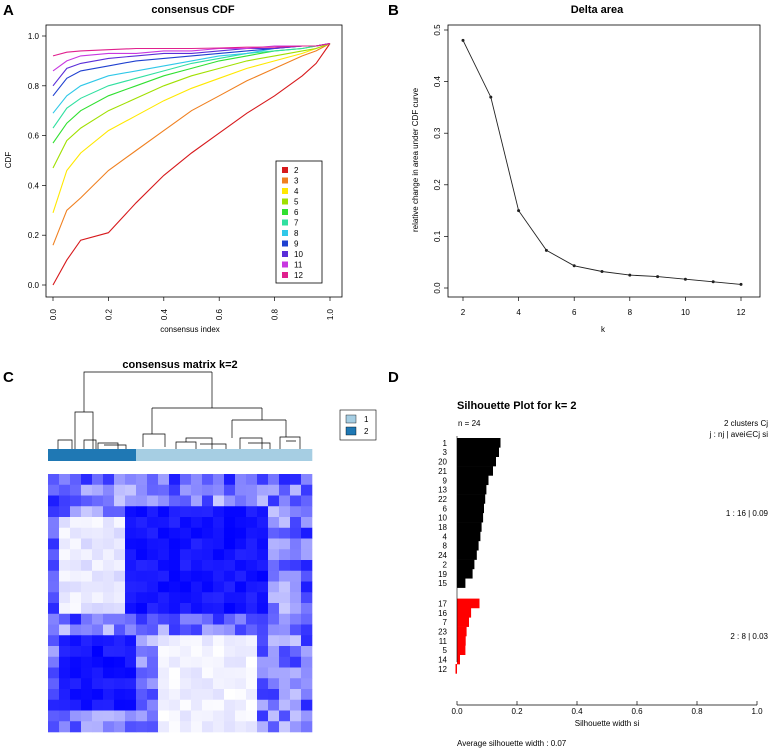 The image size is (770, 750). Describe the element at coordinates (285, 275) in the screenshot. I see `legend-swatch-k12` at that location.